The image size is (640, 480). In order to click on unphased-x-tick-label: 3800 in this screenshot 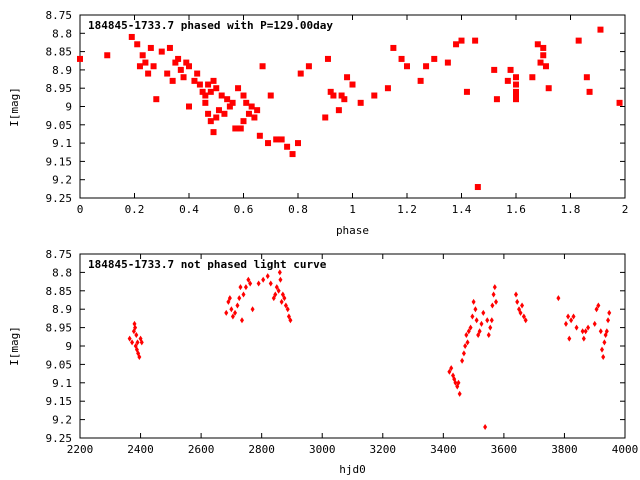, I will do `click(564, 449)`.